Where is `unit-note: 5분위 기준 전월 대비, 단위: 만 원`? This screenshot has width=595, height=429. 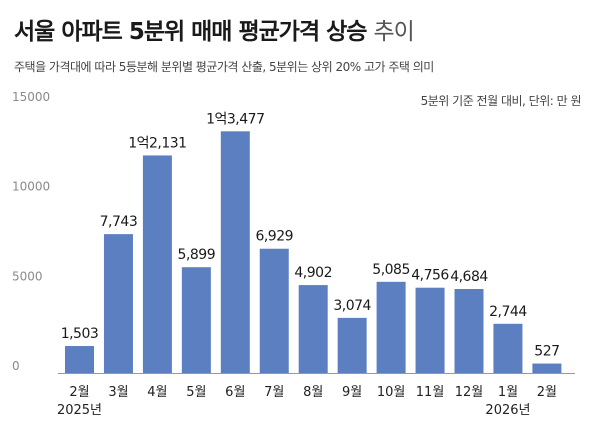
unit-note: 5분위 기준 전월 대비, 단위: 만 원 is located at coordinates (501, 101).